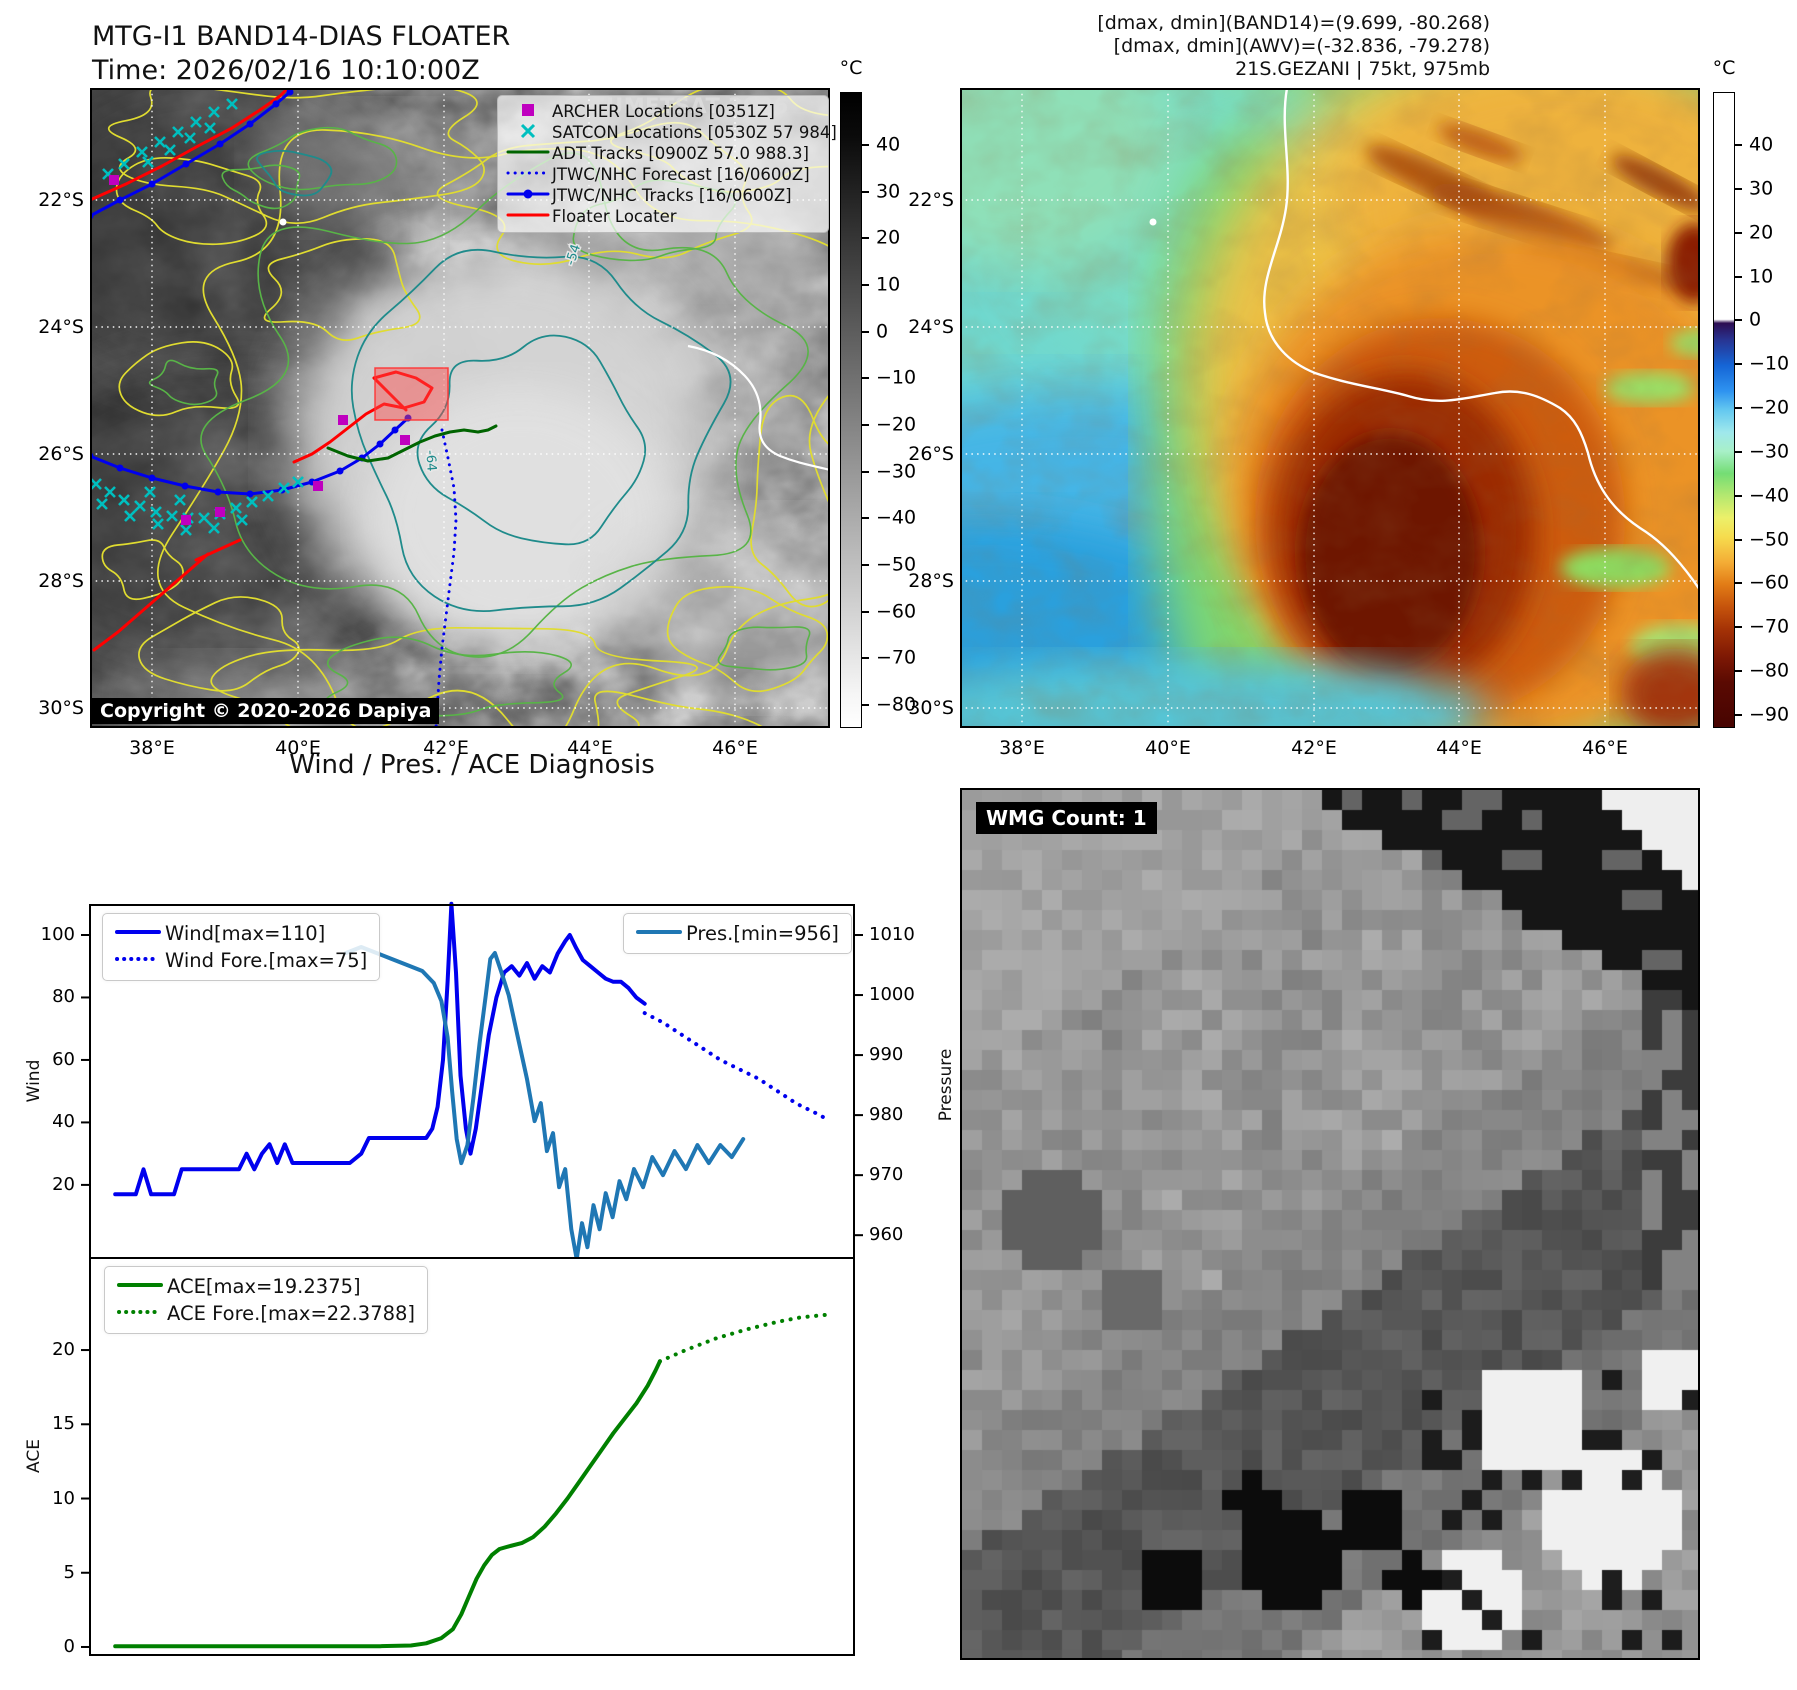 This screenshot has width=1797, height=1690. I want to click on y-tick-label: 0, so click(69, 1647).